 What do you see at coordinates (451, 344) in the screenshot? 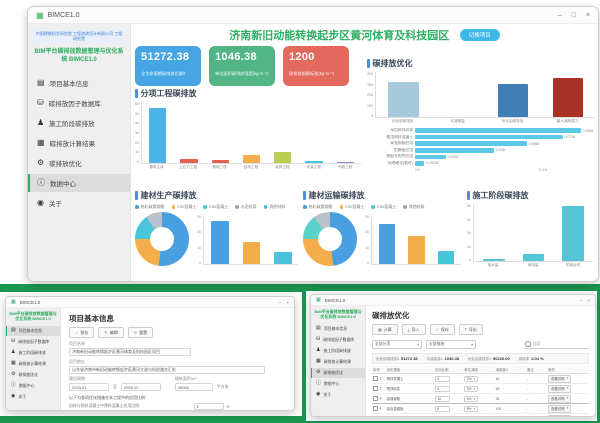
I see `filter-select-2: 全部措施 ▾` at bounding box center [451, 344].